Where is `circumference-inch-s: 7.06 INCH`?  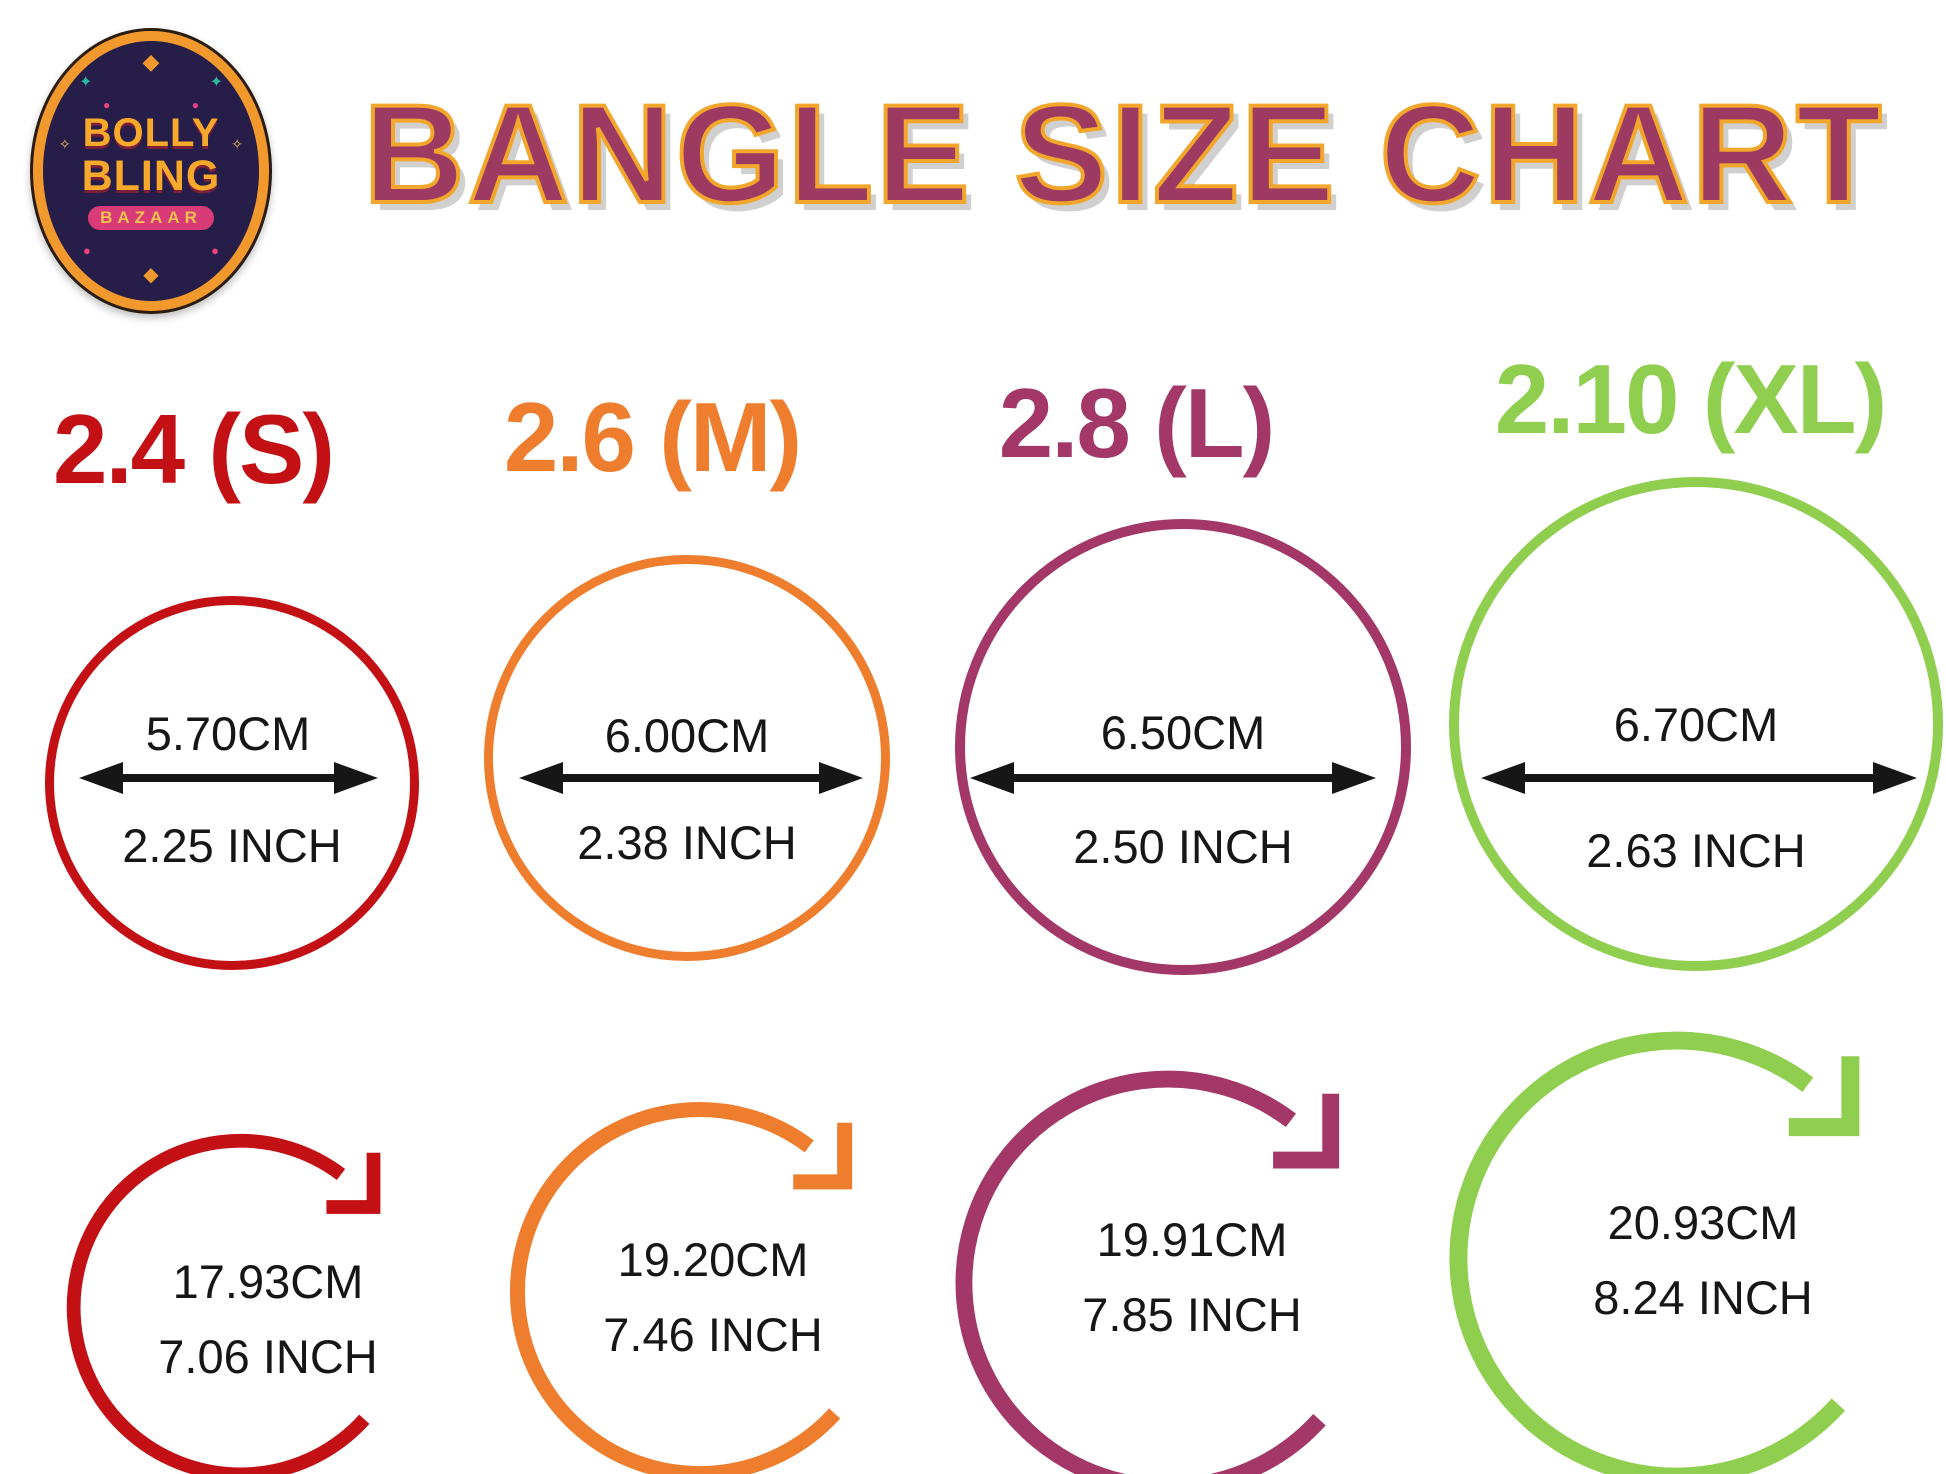
circumference-inch-s: 7.06 INCH is located at coordinates (268, 1356).